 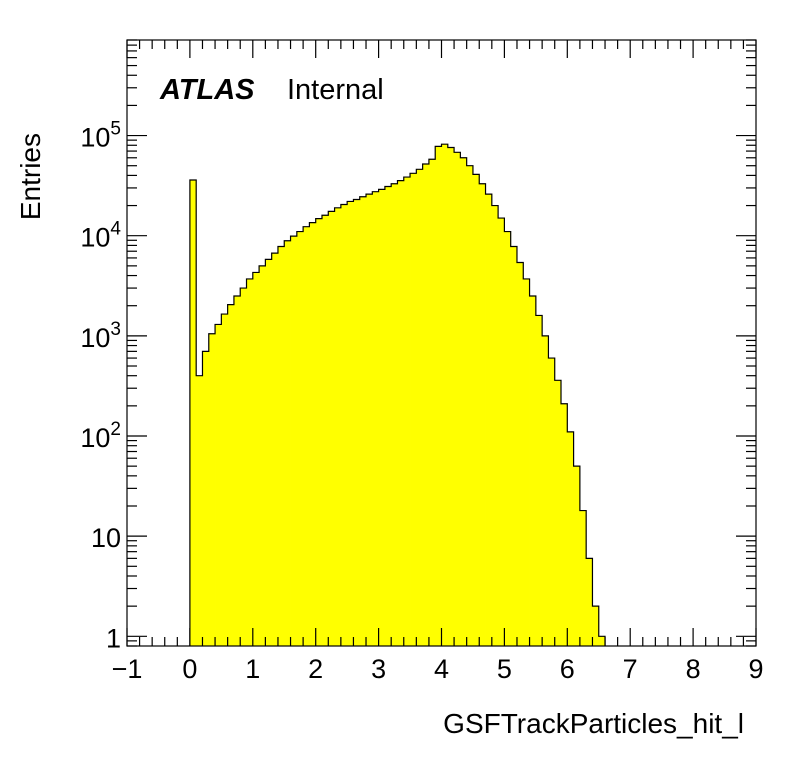 What do you see at coordinates (189, 669) in the screenshot?
I see `x-tick-label: 0` at bounding box center [189, 669].